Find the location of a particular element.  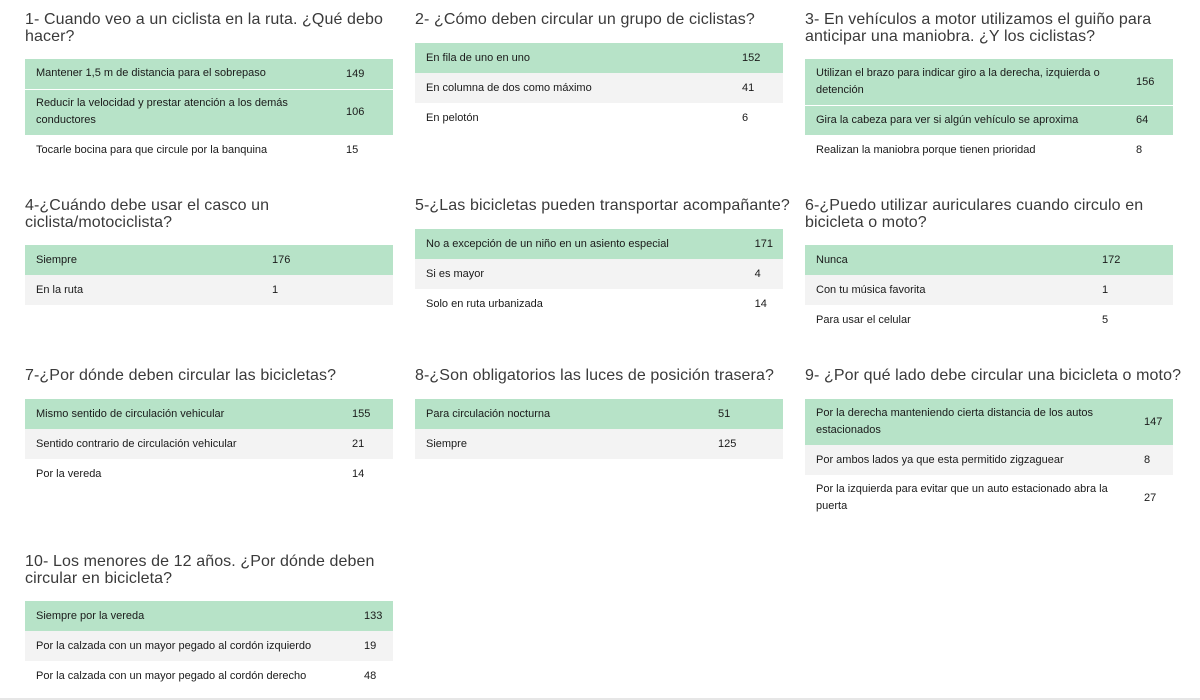

table-row: En columna de dos como máximo 41 is located at coordinates (599, 88).